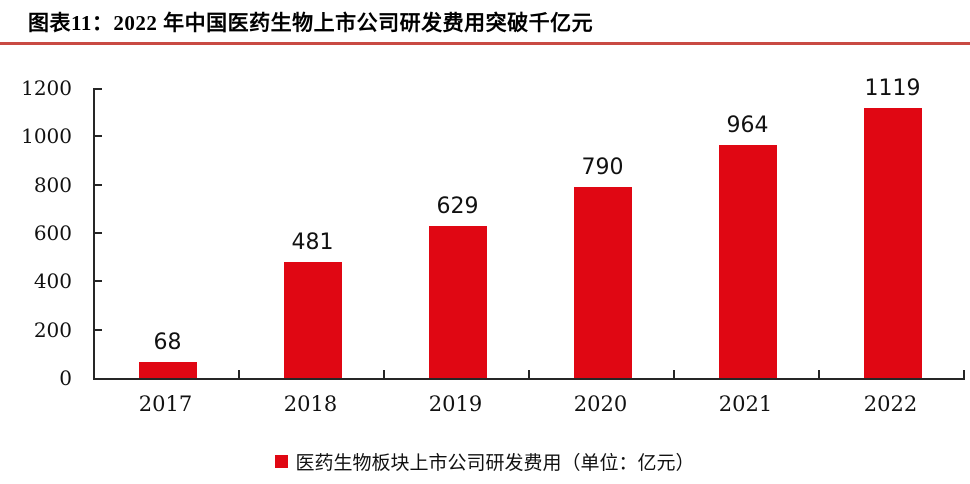 This screenshot has height=484, width=970. Describe the element at coordinates (602, 168) in the screenshot. I see `bar-value-label: 790` at that location.